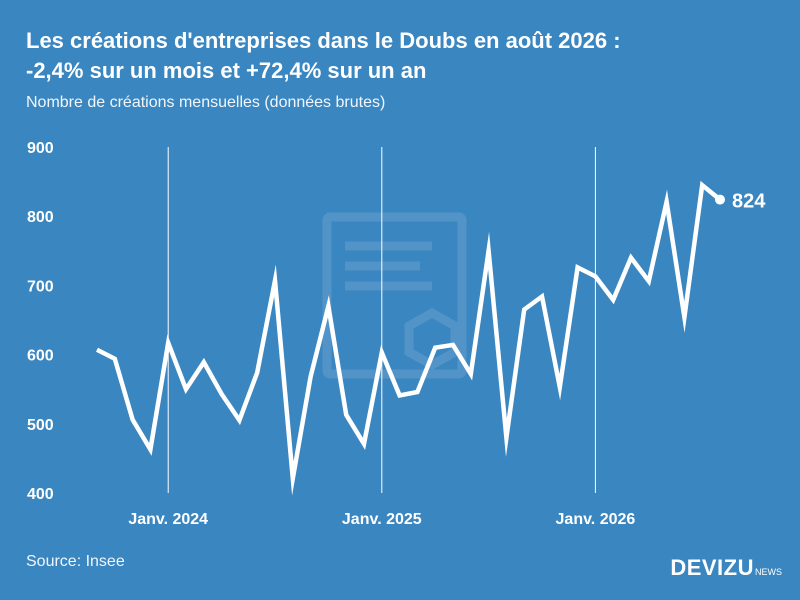  I want to click on x-tick-label: Janv. 2025, so click(382, 519).